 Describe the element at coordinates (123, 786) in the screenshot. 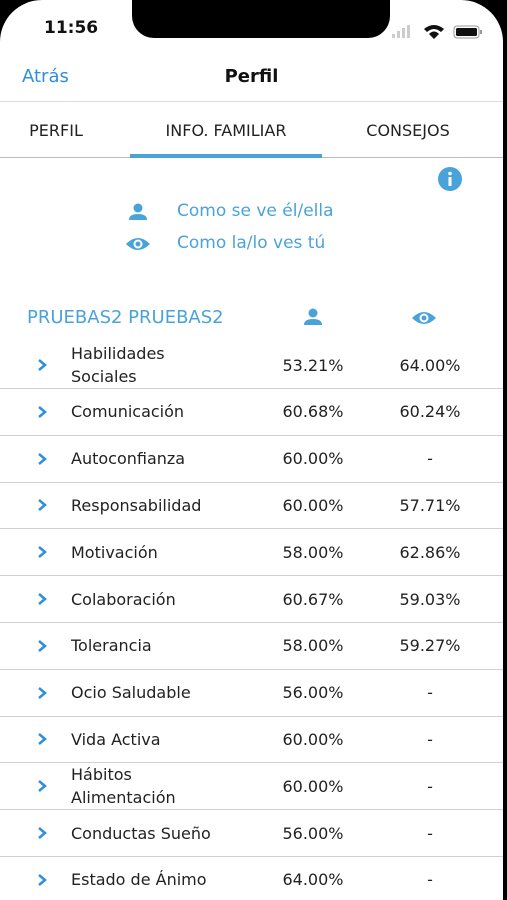

I see `row-name: Hábitos Alimentación` at that location.